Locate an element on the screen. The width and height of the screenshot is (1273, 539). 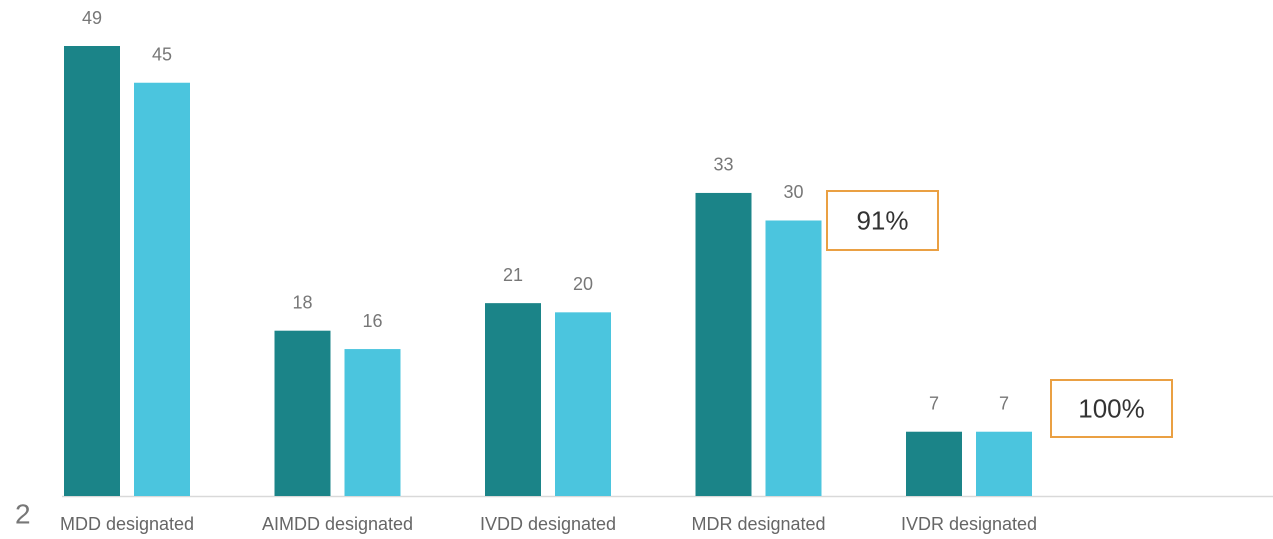
x-tick-label: MDR designated is located at coordinates (758, 524).